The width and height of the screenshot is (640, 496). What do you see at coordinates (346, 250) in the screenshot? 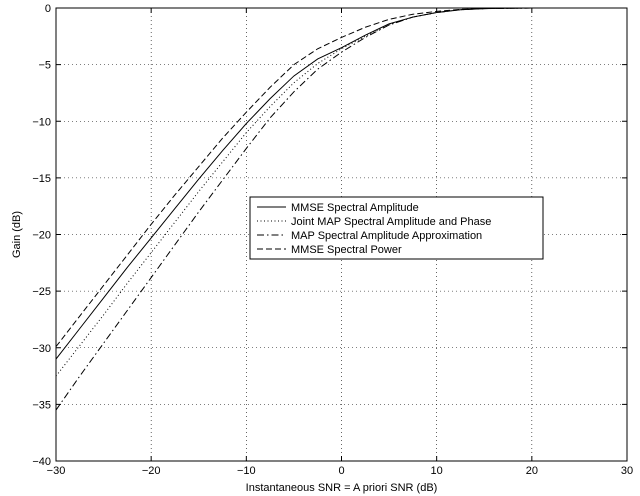
I see `legend-label-4: MMSE Spectral Power` at bounding box center [346, 250].